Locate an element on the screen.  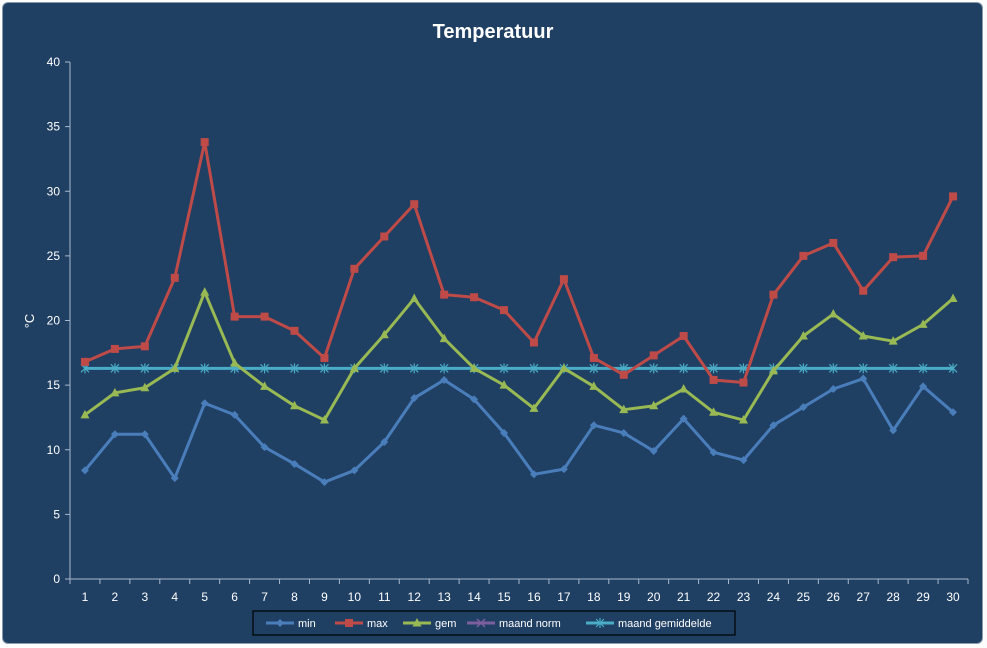
legend-box is located at coordinates (494, 623).